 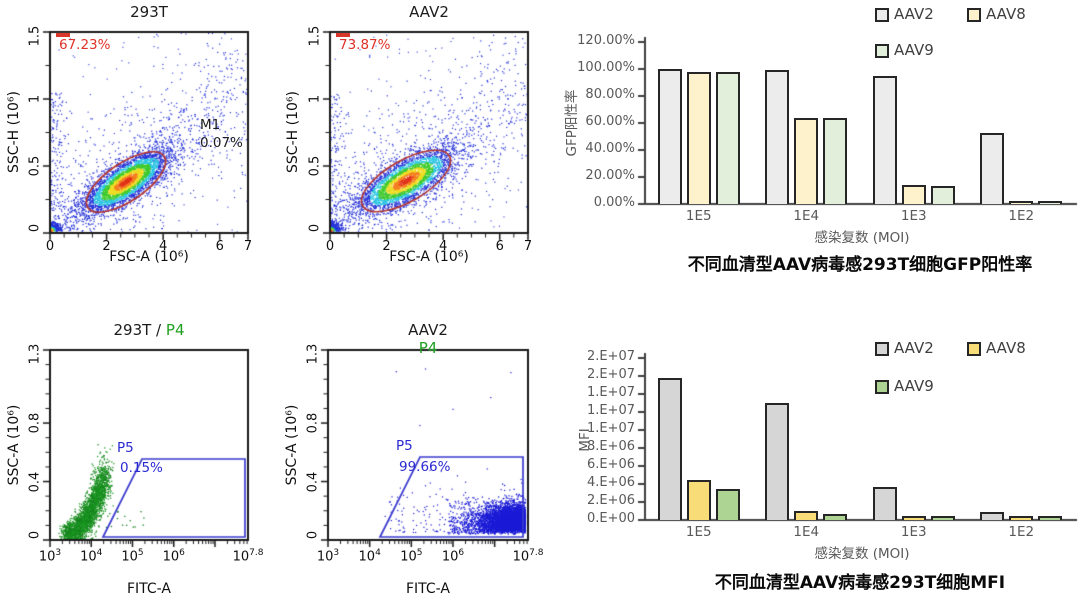 What do you see at coordinates (85, 45) in the screenshot?
I see `flow1-gate-percent: 67.23%` at bounding box center [85, 45].